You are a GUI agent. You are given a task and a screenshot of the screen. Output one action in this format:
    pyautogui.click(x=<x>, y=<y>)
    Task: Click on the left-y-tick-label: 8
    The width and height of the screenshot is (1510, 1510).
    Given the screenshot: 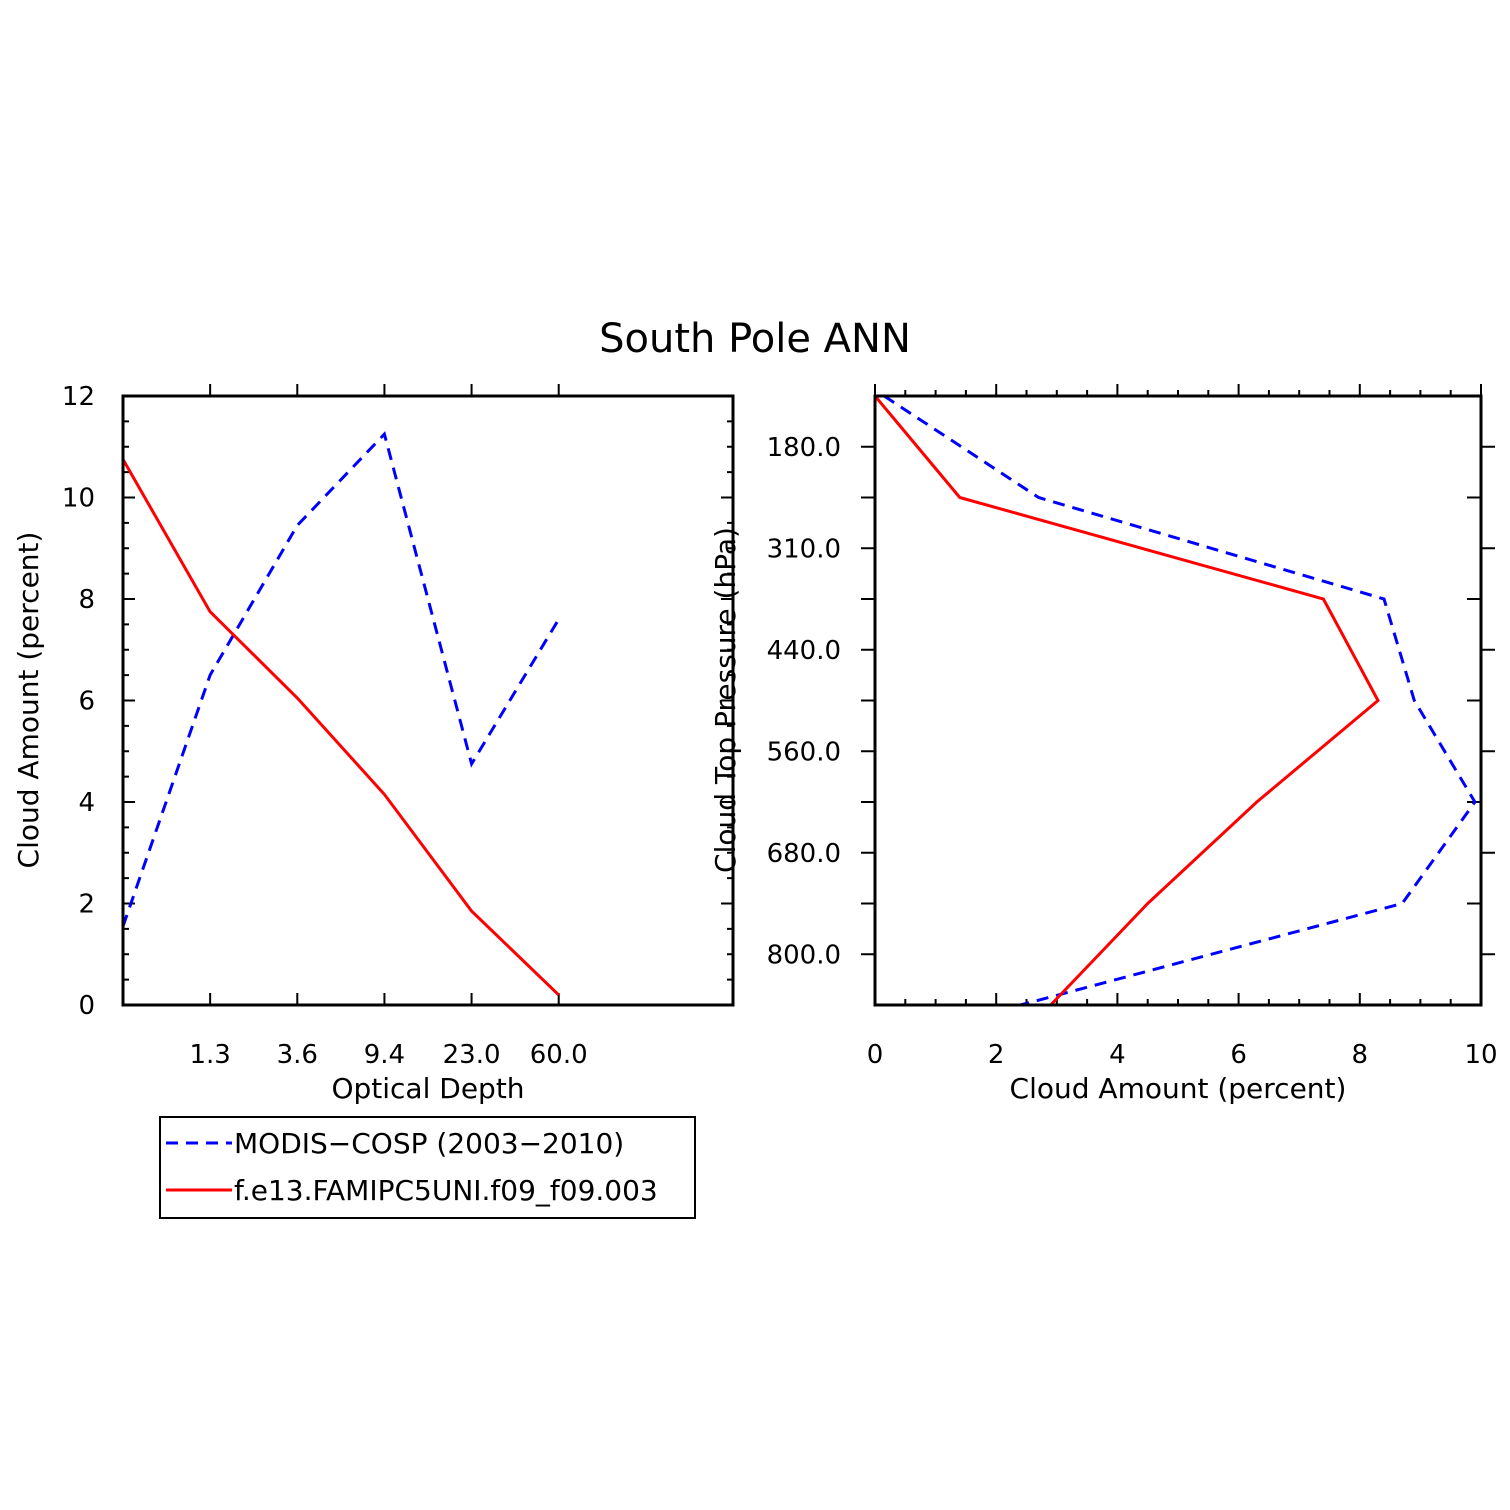 What is the action you would take?
    pyautogui.click(x=86, y=600)
    